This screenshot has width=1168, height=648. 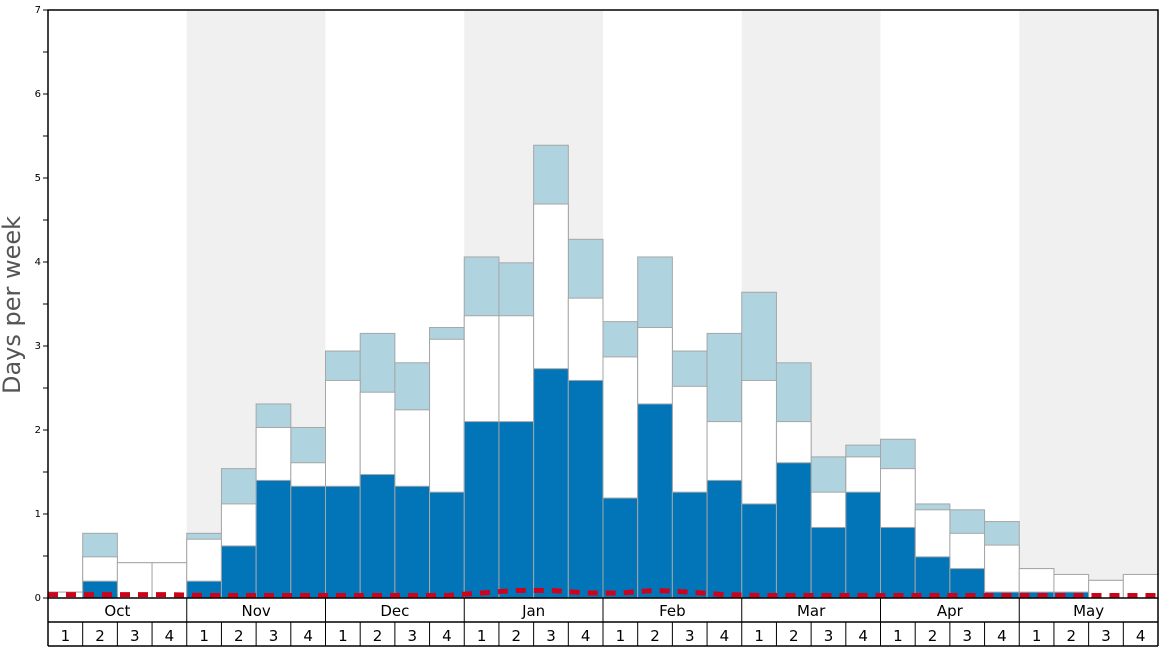 What do you see at coordinates (117, 304) in the screenshot?
I see `month-band-oct` at bounding box center [117, 304].